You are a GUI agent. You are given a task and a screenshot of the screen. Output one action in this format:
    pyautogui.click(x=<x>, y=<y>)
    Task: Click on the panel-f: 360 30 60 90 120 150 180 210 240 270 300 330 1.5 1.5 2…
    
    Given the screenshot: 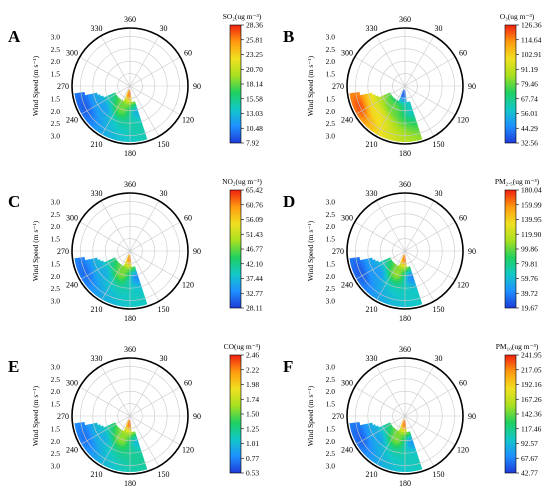 What is the action you would take?
    pyautogui.click(x=412, y=415)
    